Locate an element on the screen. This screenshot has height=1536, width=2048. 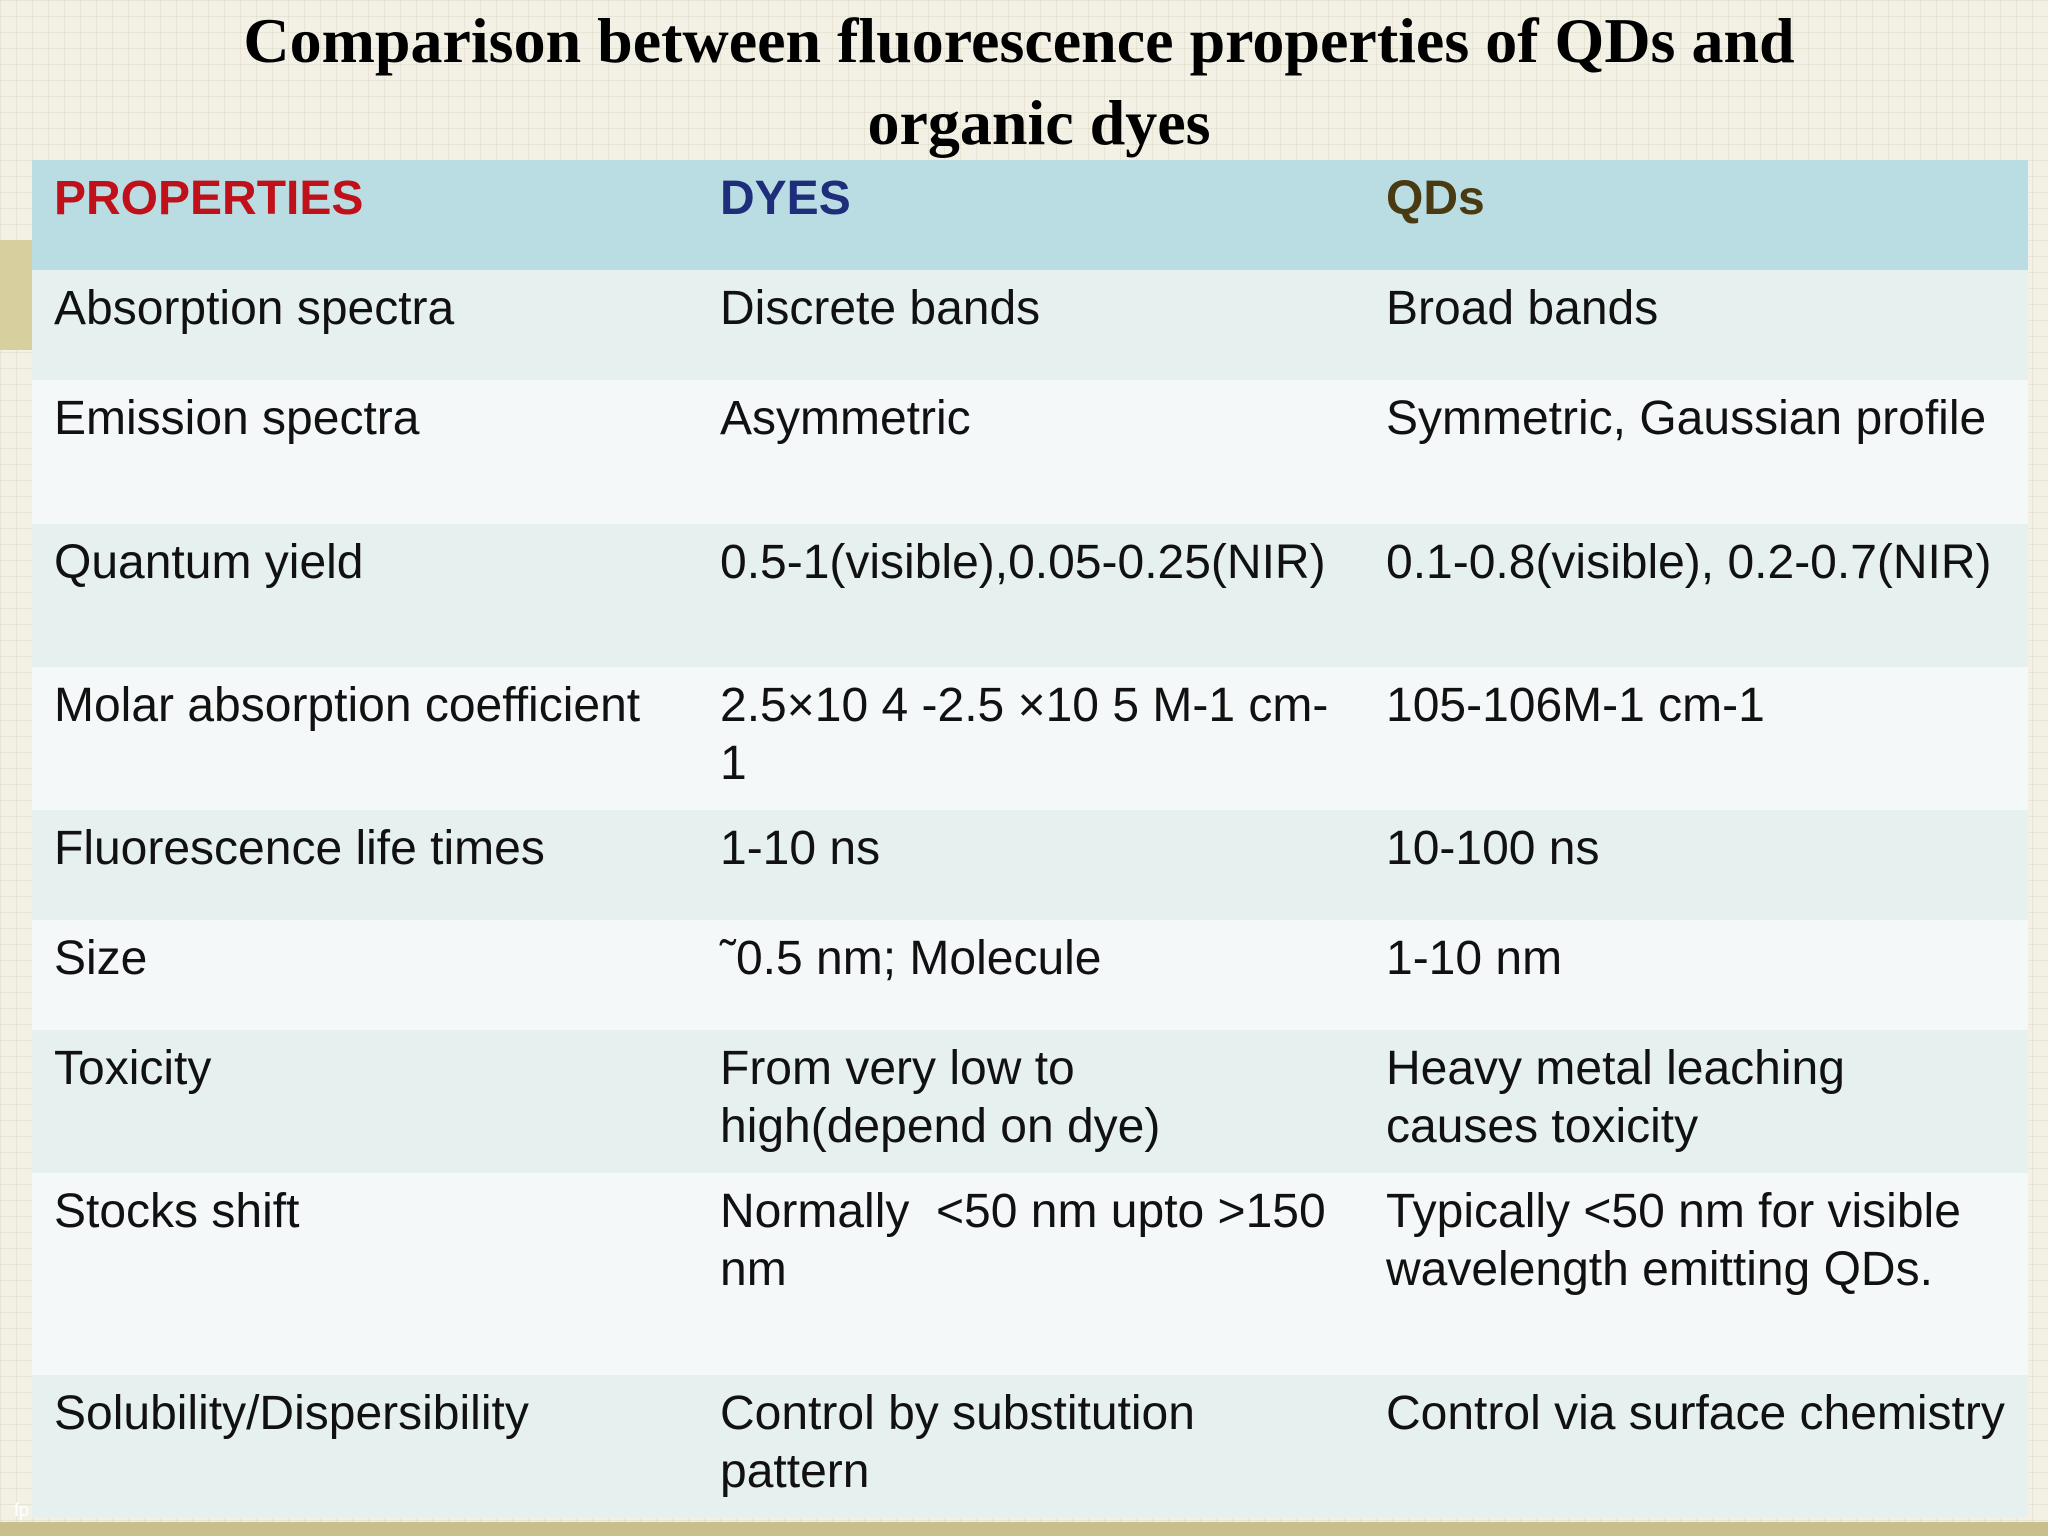
dyes-cell: Discrete bands is located at coordinates (880, 308).